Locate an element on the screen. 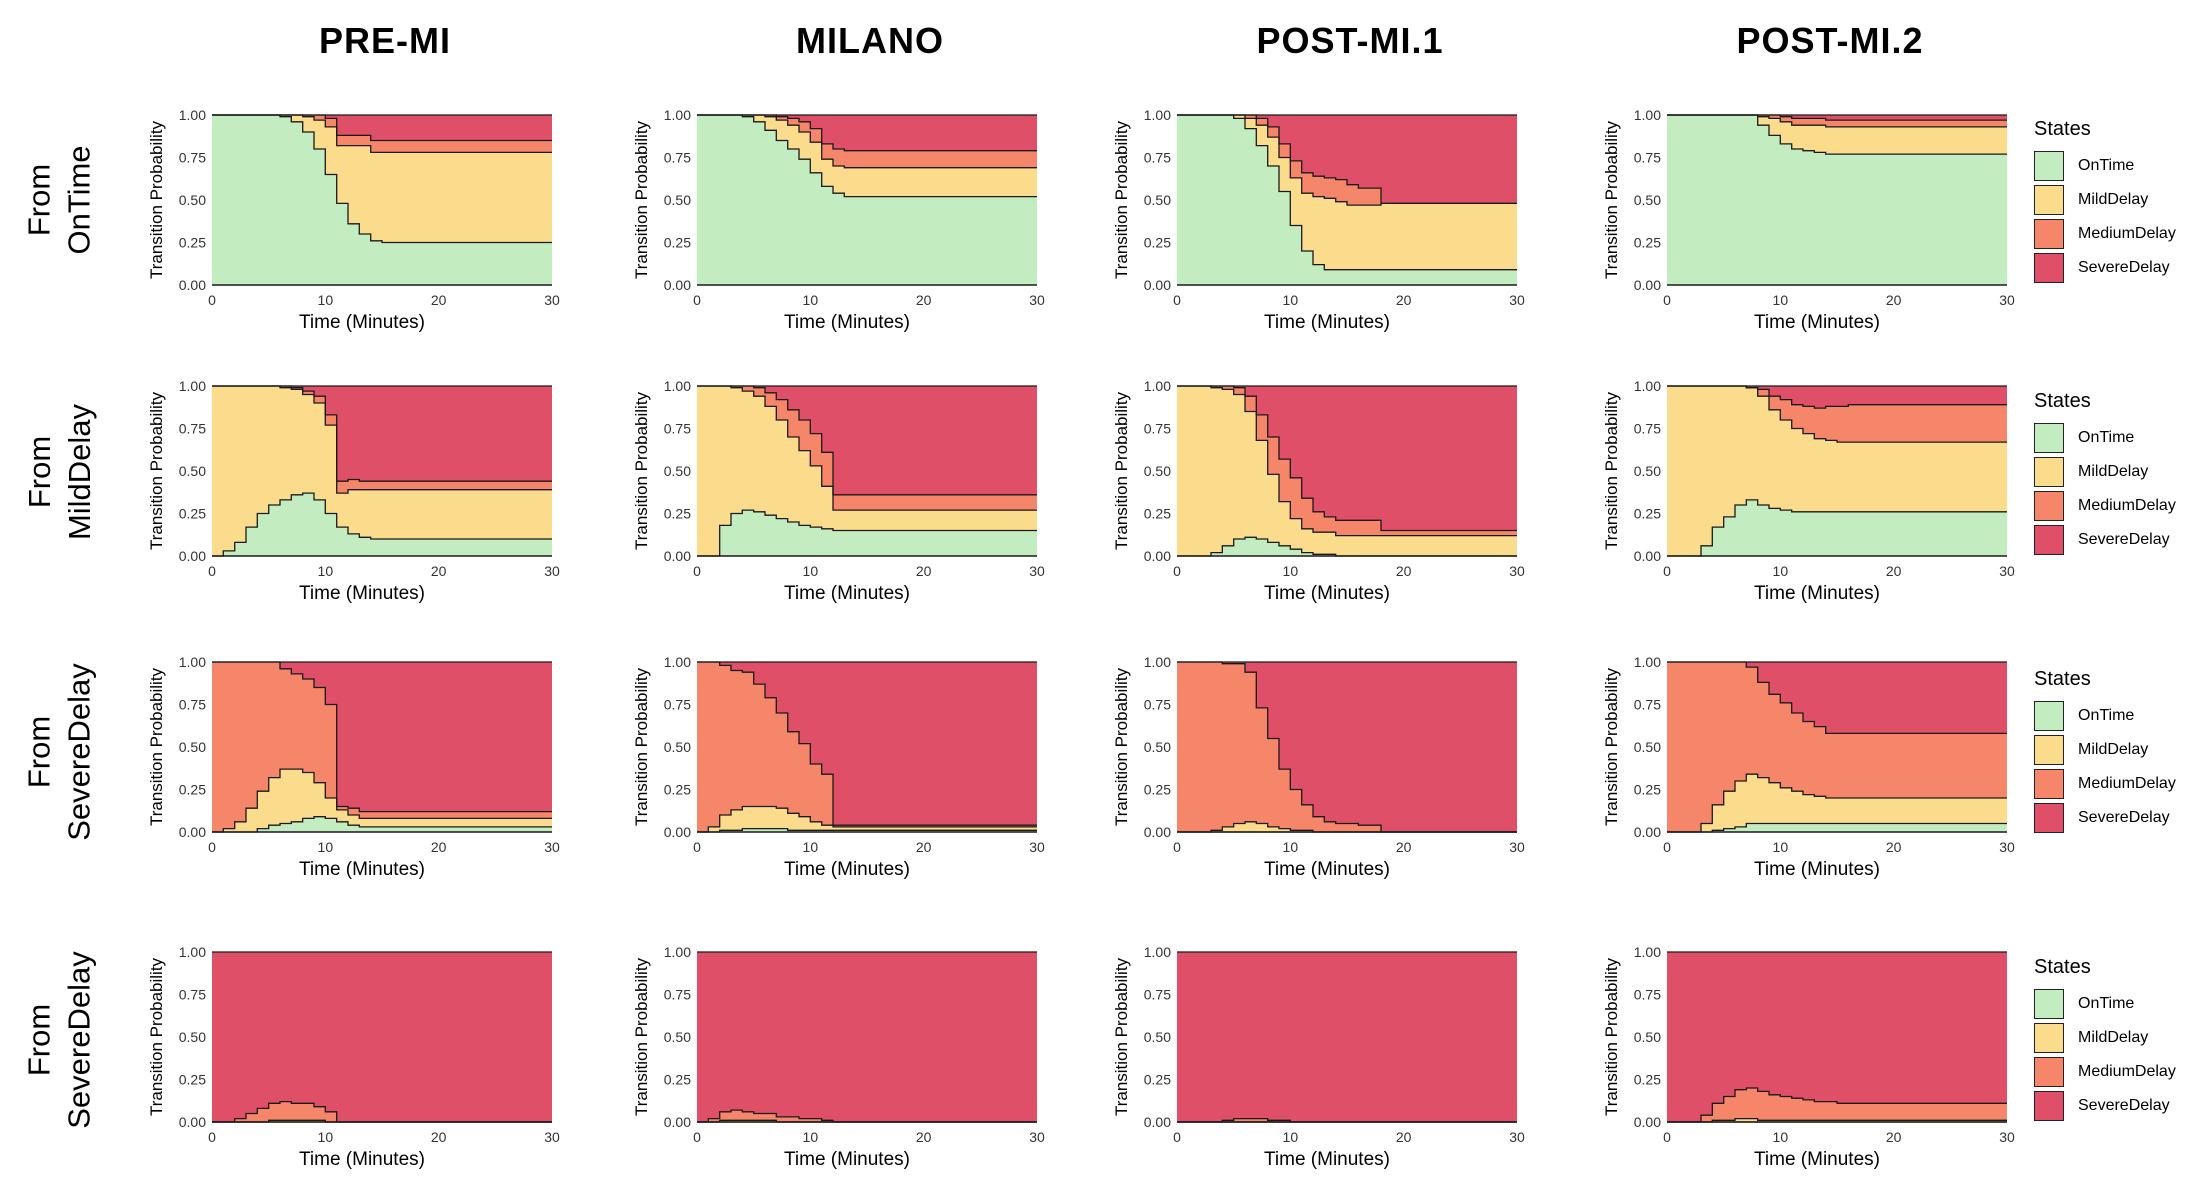 Image resolution: width=2206 pixels, height=1182 pixels. column-title-milano: MILANO is located at coordinates (870, 40).